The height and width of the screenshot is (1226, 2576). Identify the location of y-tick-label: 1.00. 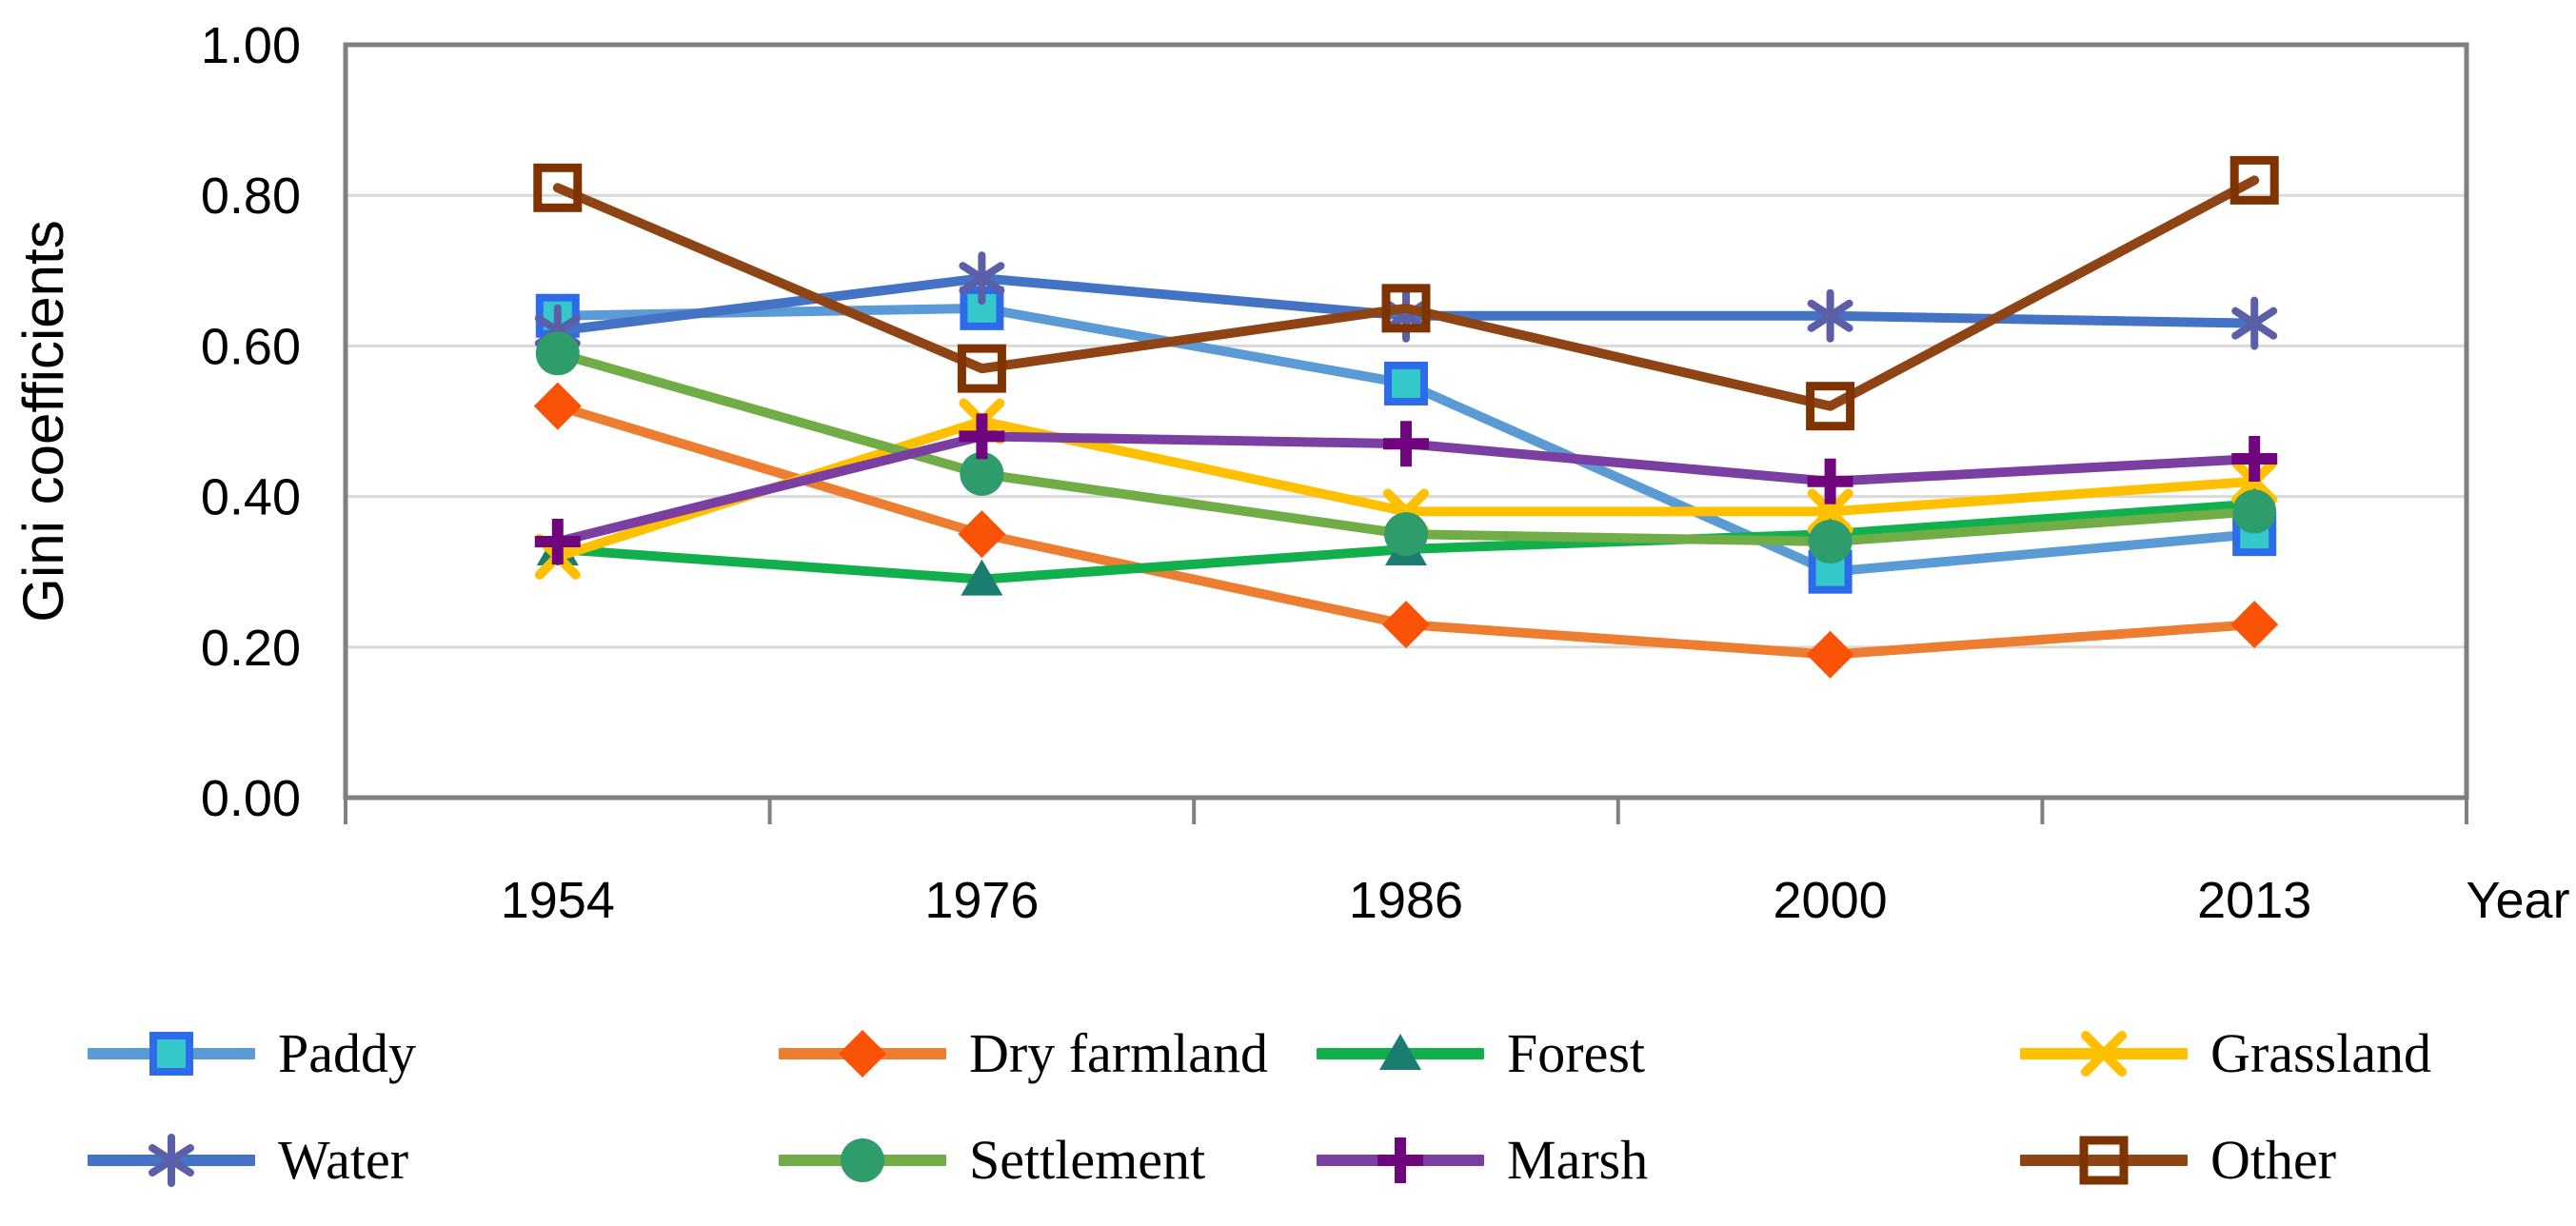
(251, 45).